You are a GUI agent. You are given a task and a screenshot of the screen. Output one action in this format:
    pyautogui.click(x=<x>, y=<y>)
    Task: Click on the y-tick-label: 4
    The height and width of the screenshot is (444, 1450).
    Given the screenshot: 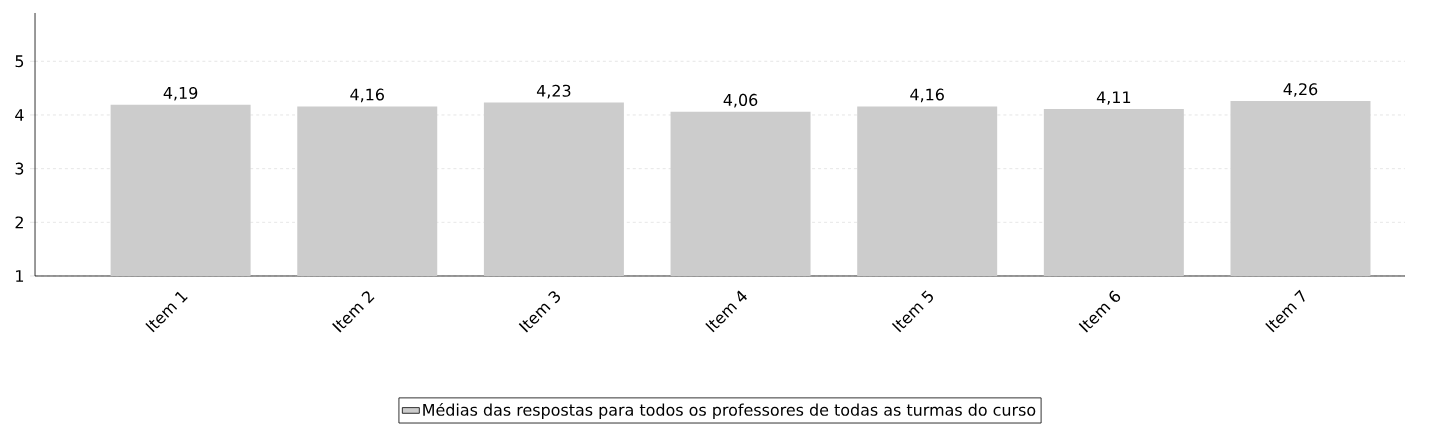 What is the action you would take?
    pyautogui.click(x=19, y=115)
    